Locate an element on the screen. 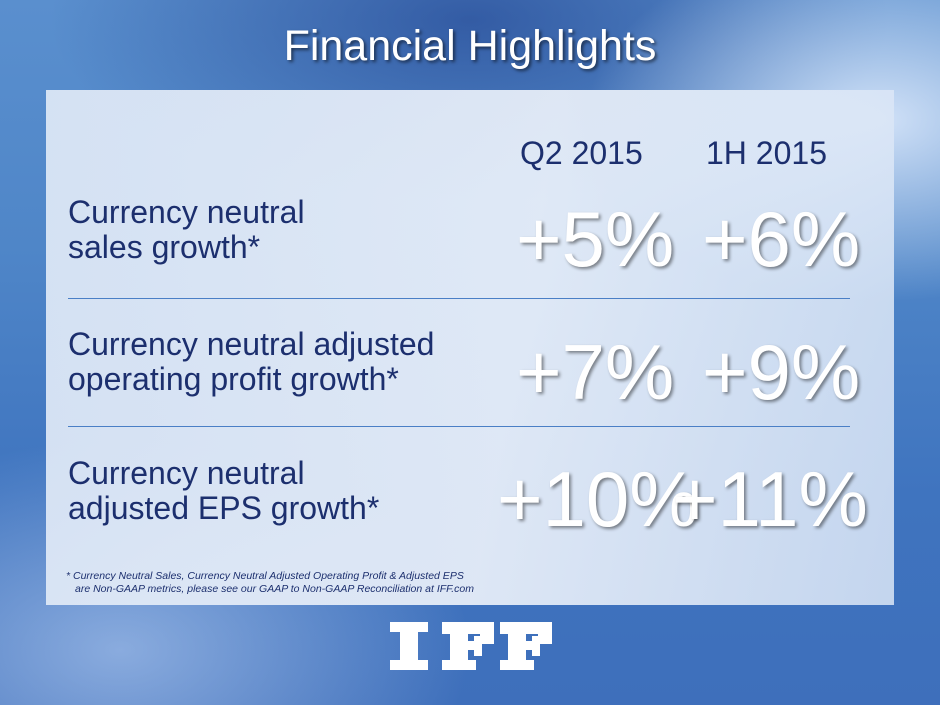 The height and width of the screenshot is (705, 940). slide-title: Financial Highlights is located at coordinates (470, 46).